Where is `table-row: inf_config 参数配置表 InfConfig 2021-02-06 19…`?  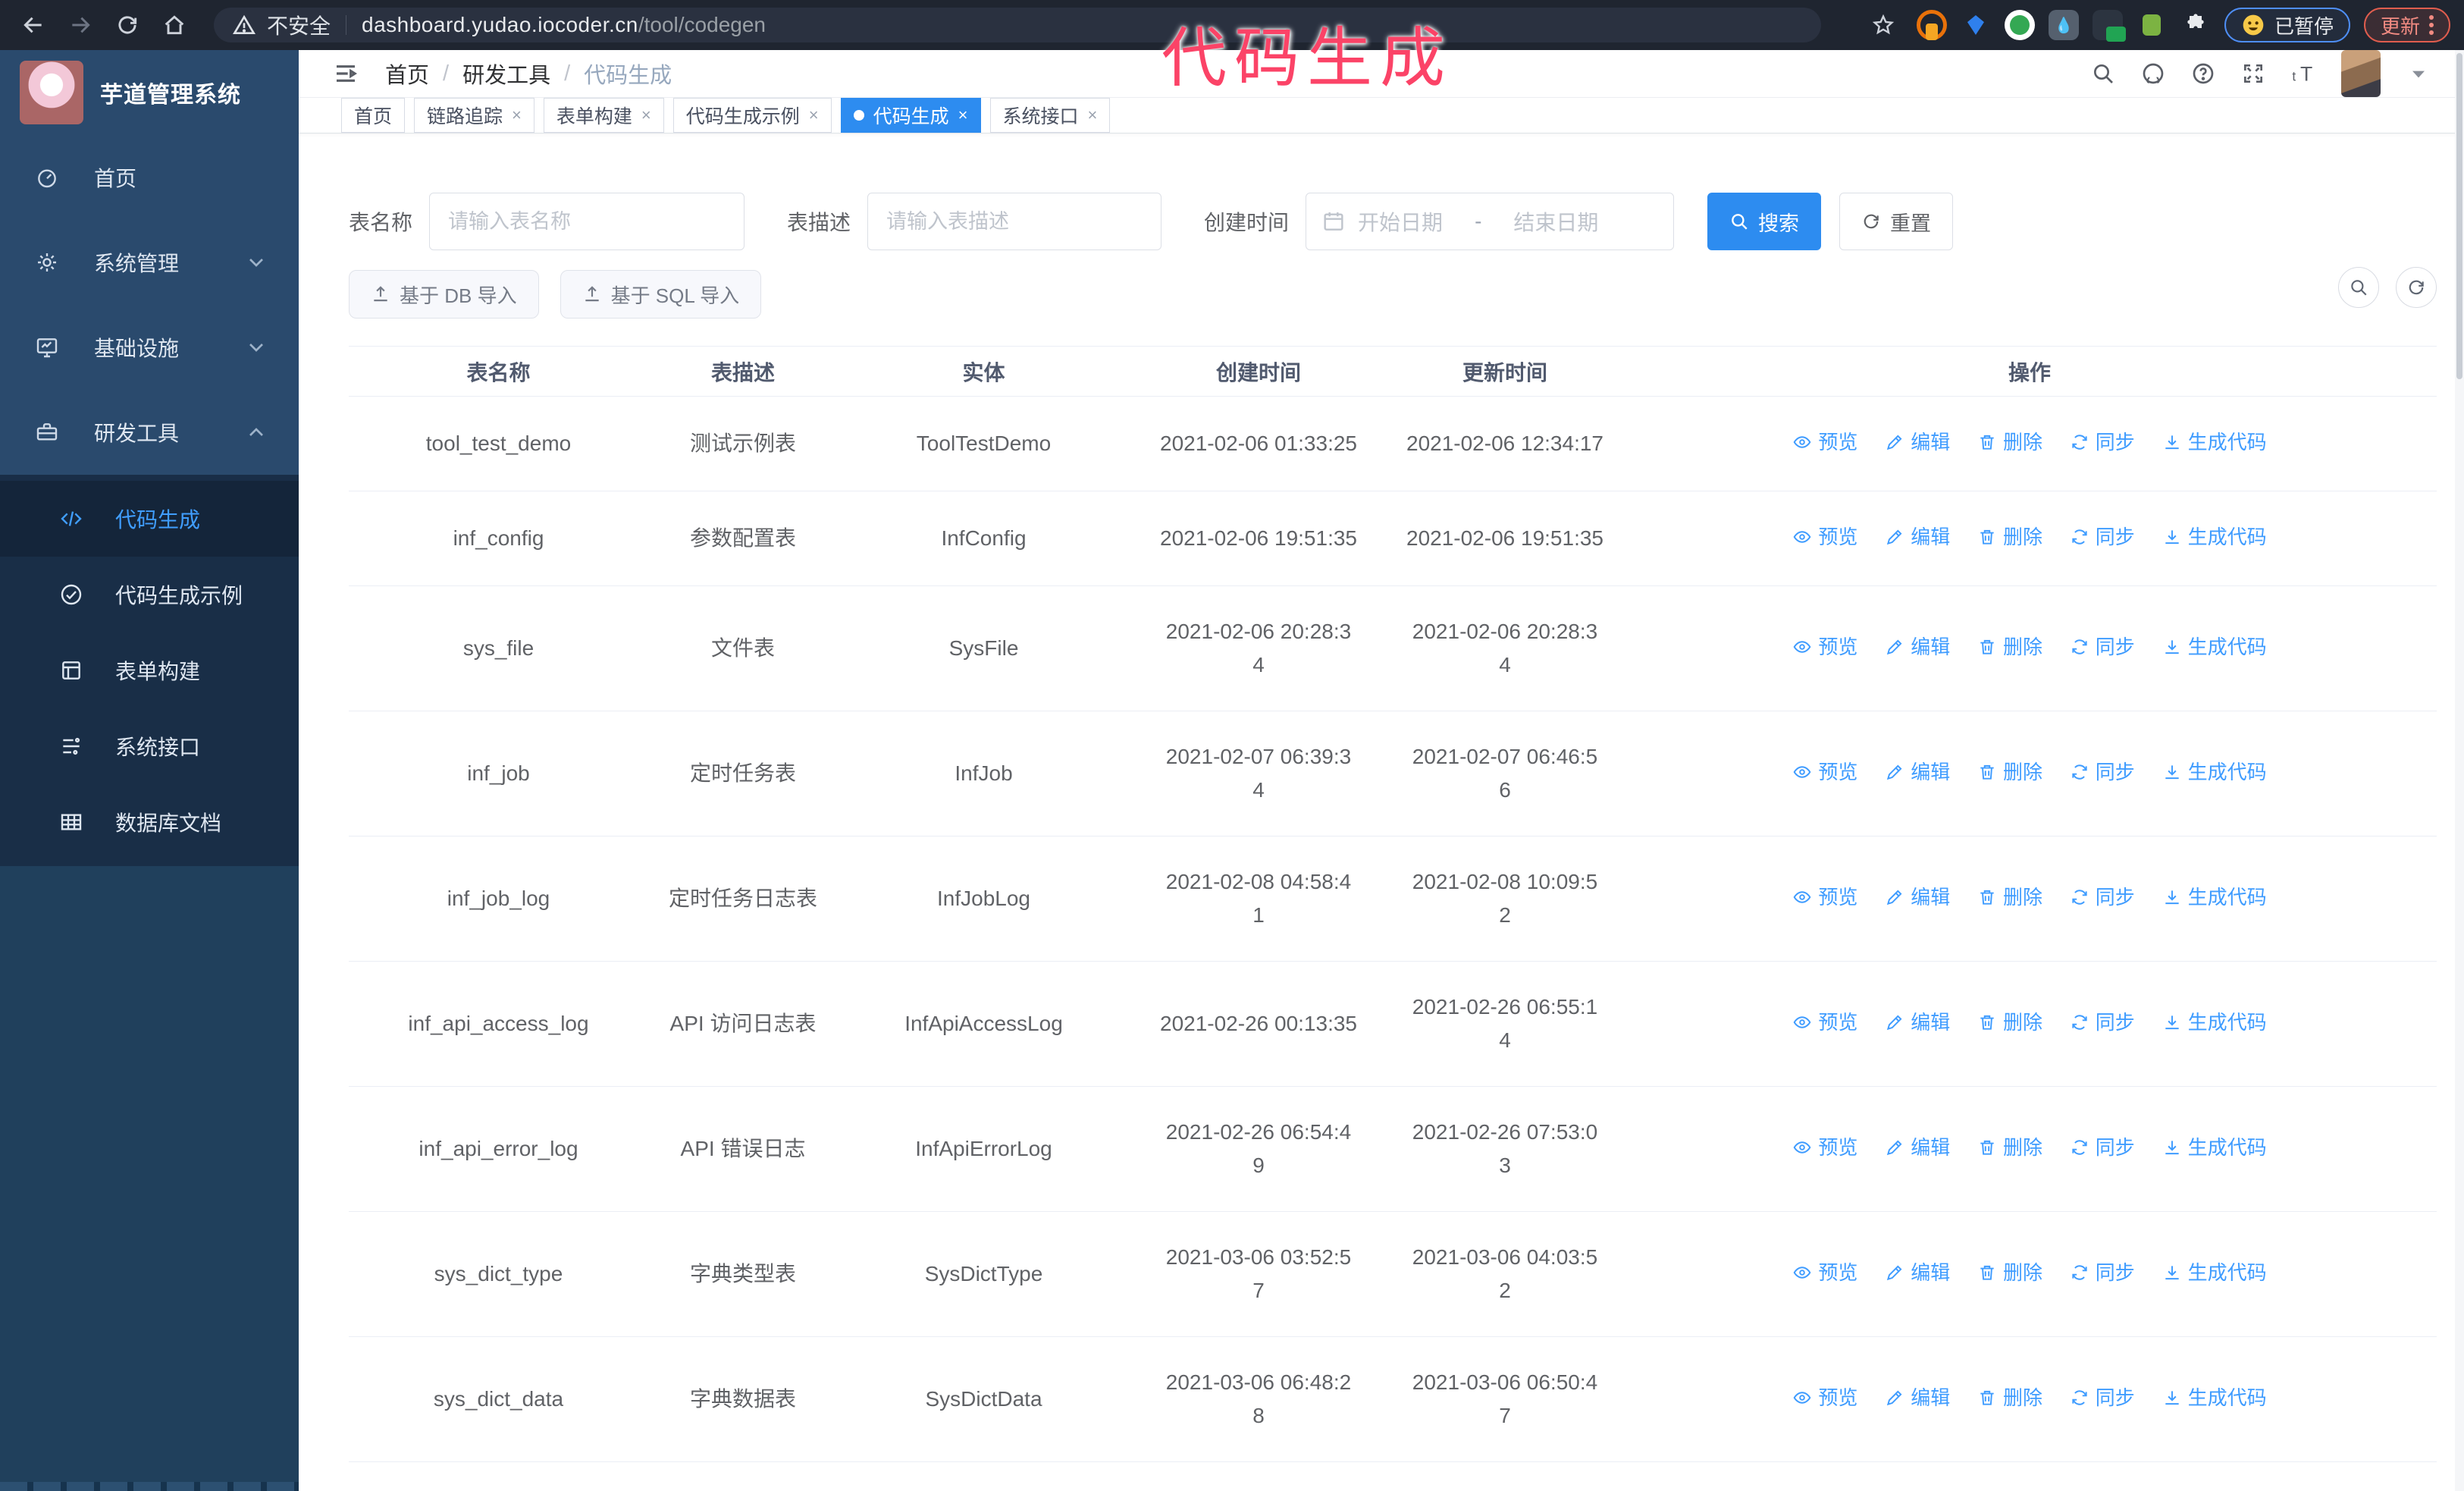
table-row: inf_config 参数配置表 InfConfig 2021-02-06 19… is located at coordinates (1393, 538).